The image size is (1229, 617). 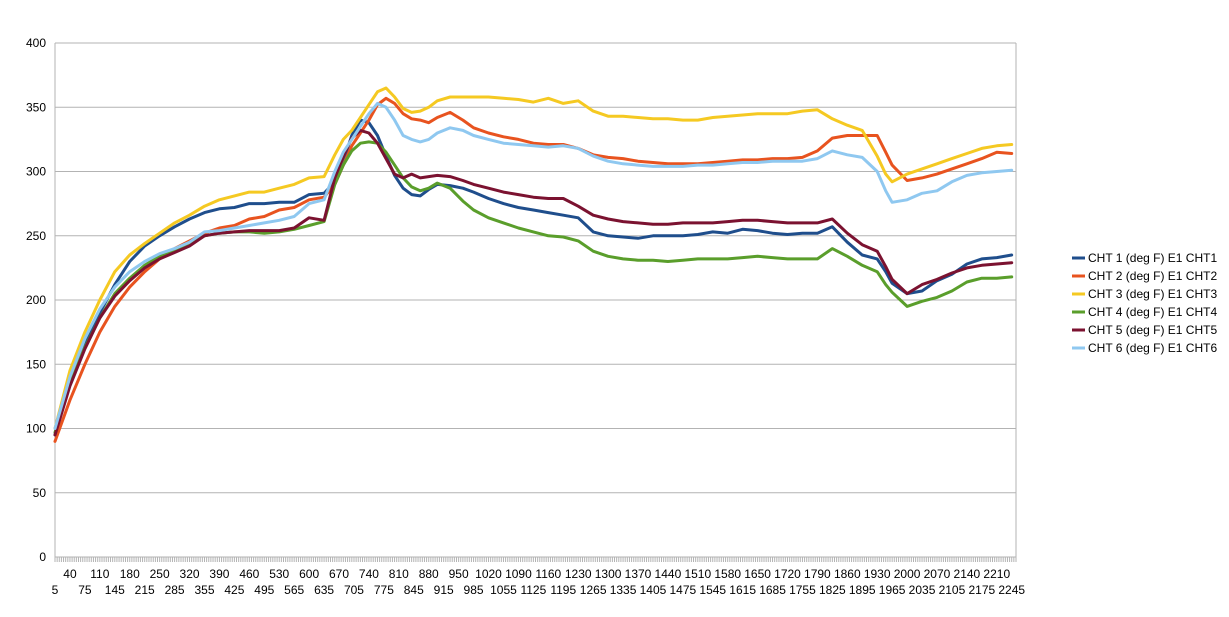 What do you see at coordinates (533, 590) in the screenshot?
I see `x-tick-label: 1125` at bounding box center [533, 590].